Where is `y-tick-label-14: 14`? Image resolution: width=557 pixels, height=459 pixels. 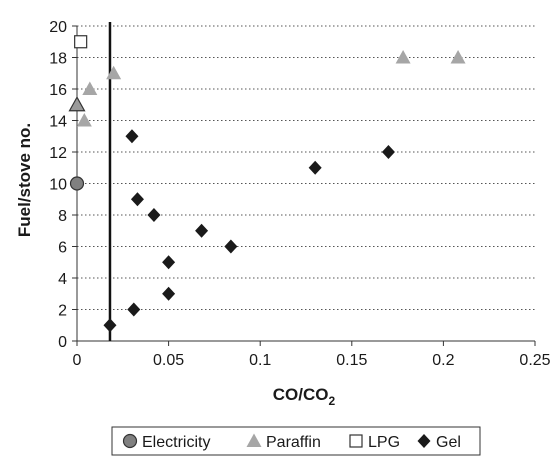 y-tick-label-14: 14 is located at coordinates (58, 122).